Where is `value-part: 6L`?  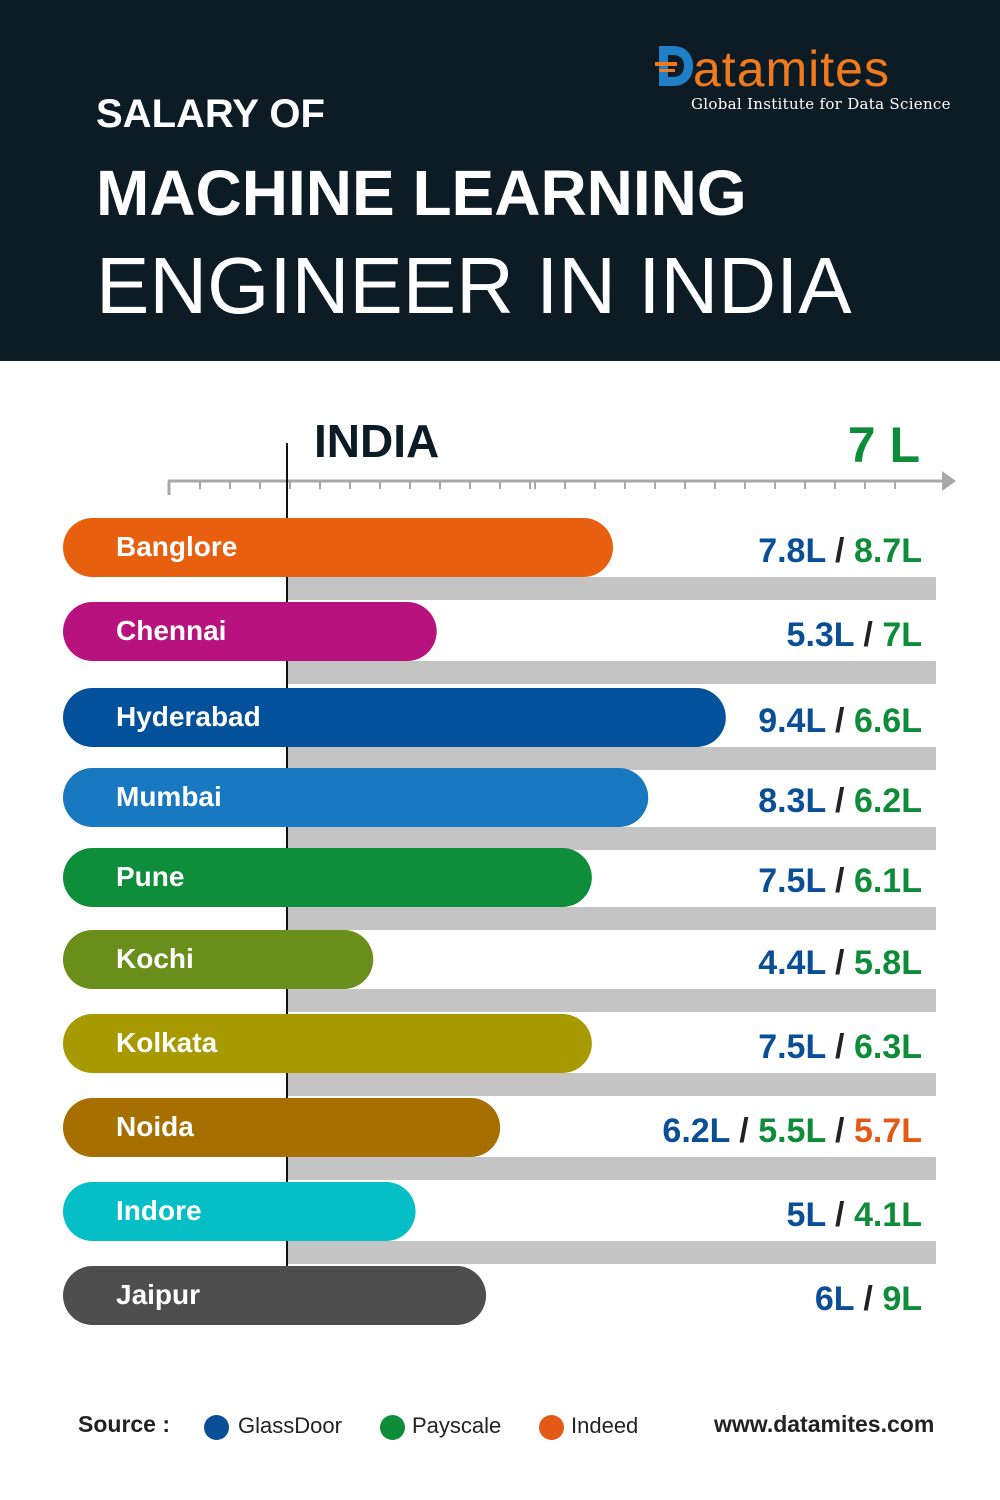 value-part: 6L is located at coordinates (834, 1299).